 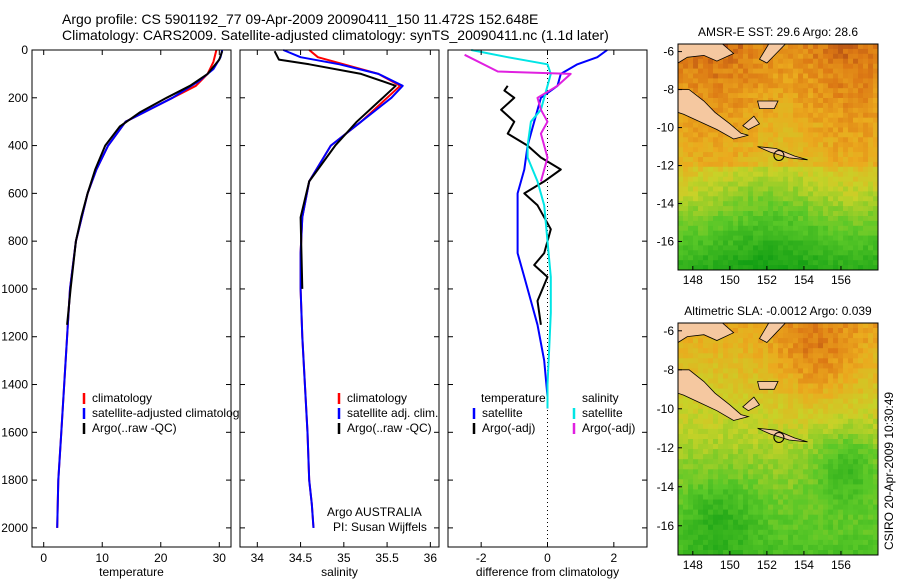 I want to click on x-tick-label: 36, so click(x=431, y=558).